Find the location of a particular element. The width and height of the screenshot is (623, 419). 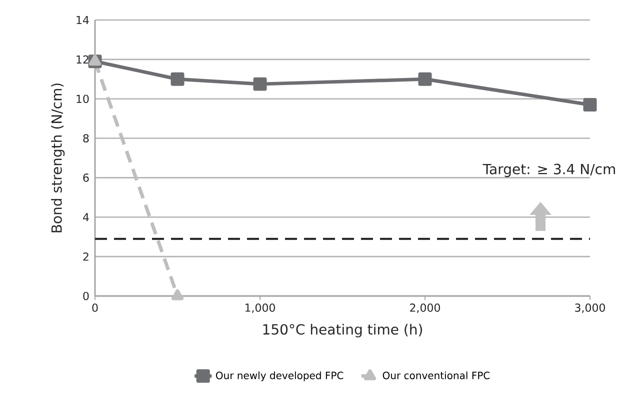

x-tick-label: 3,000 is located at coordinates (590, 308).